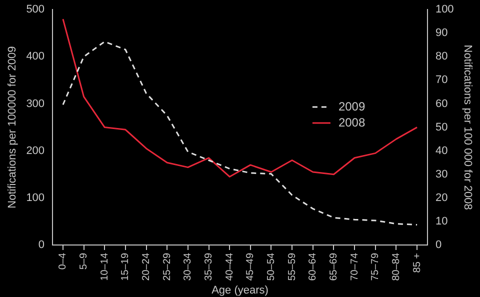  Describe the element at coordinates (441, 33) in the screenshot. I see `y2-tick-label: 90` at that location.